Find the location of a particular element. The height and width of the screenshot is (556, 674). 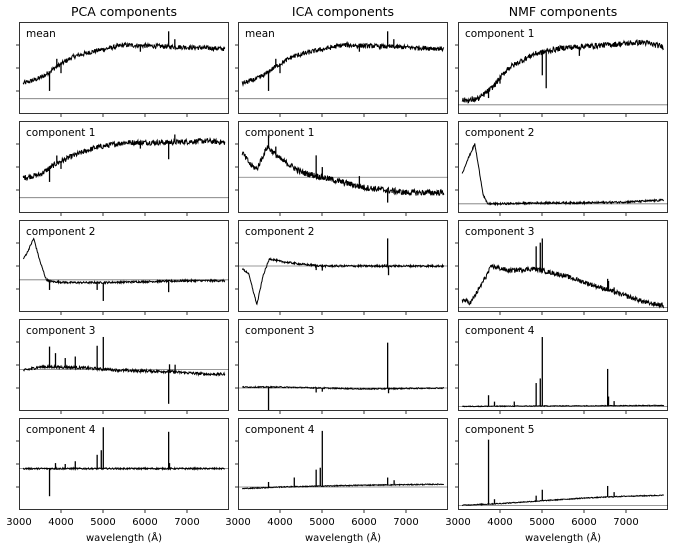

column-title: ICA components is located at coordinates (343, 11).